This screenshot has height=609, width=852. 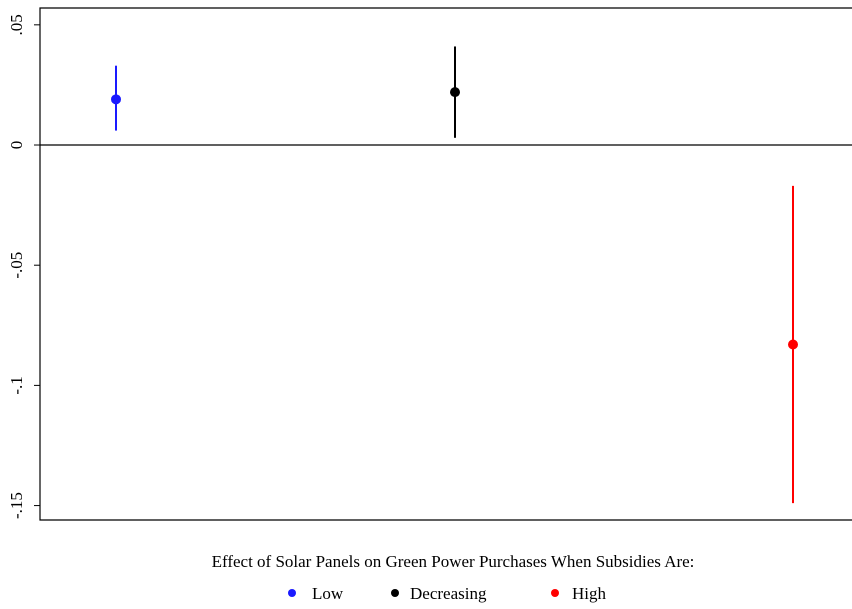 I want to click on y-tick-label: -.15, so click(x=16, y=505).